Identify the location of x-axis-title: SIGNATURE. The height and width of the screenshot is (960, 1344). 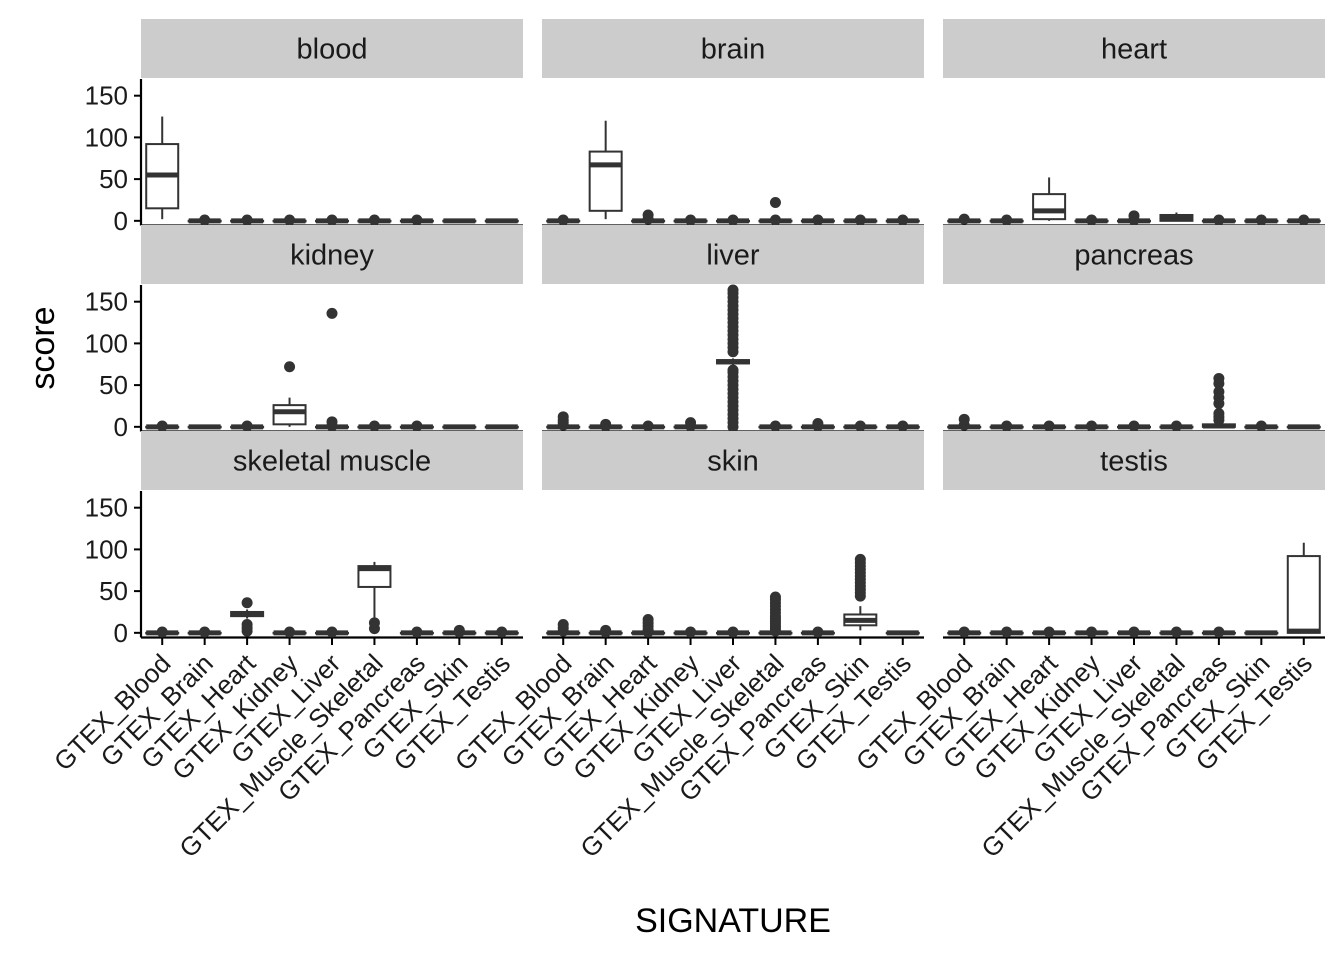
(733, 921).